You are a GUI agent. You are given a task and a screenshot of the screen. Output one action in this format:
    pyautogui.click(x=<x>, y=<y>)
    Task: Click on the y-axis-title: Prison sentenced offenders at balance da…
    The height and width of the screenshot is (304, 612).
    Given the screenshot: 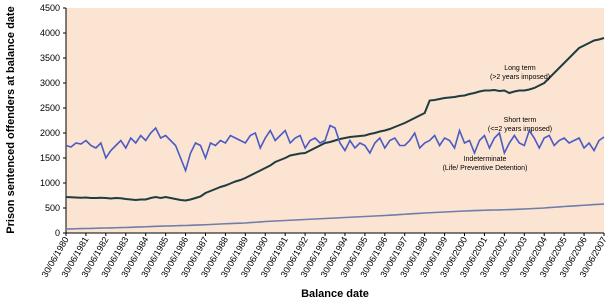 What is the action you would take?
    pyautogui.click(x=11, y=119)
    